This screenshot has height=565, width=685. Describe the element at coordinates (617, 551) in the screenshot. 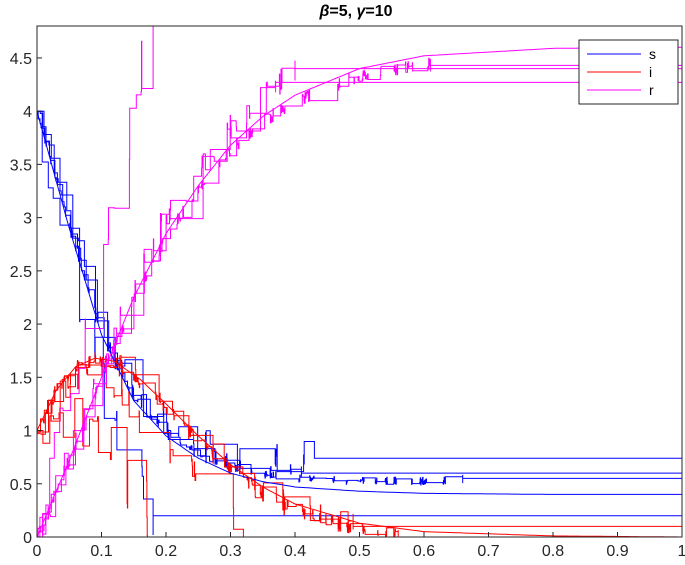

I see `x-tick-label: 0.9` at that location.